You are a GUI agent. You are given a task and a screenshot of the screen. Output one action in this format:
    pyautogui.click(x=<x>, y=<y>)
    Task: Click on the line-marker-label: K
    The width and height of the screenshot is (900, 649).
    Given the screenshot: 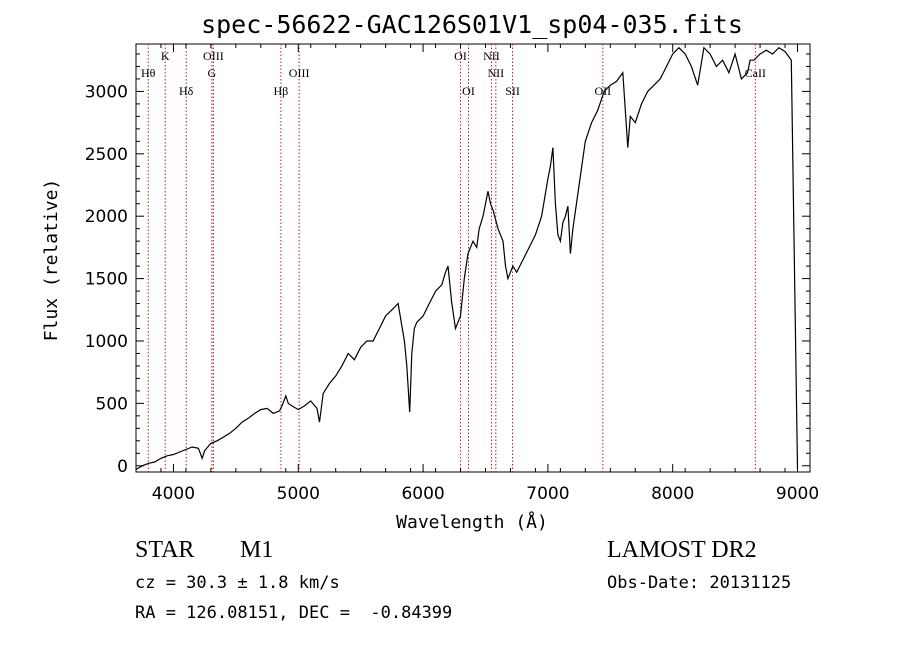 What is the action you would take?
    pyautogui.click(x=165, y=56)
    